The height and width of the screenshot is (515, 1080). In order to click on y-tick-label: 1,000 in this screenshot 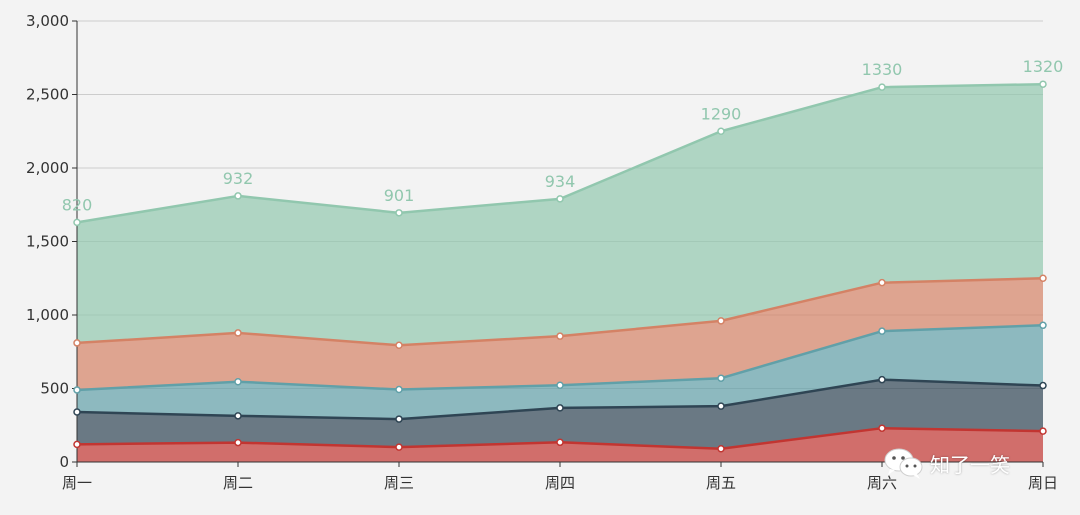, I will do `click(47, 315)`.